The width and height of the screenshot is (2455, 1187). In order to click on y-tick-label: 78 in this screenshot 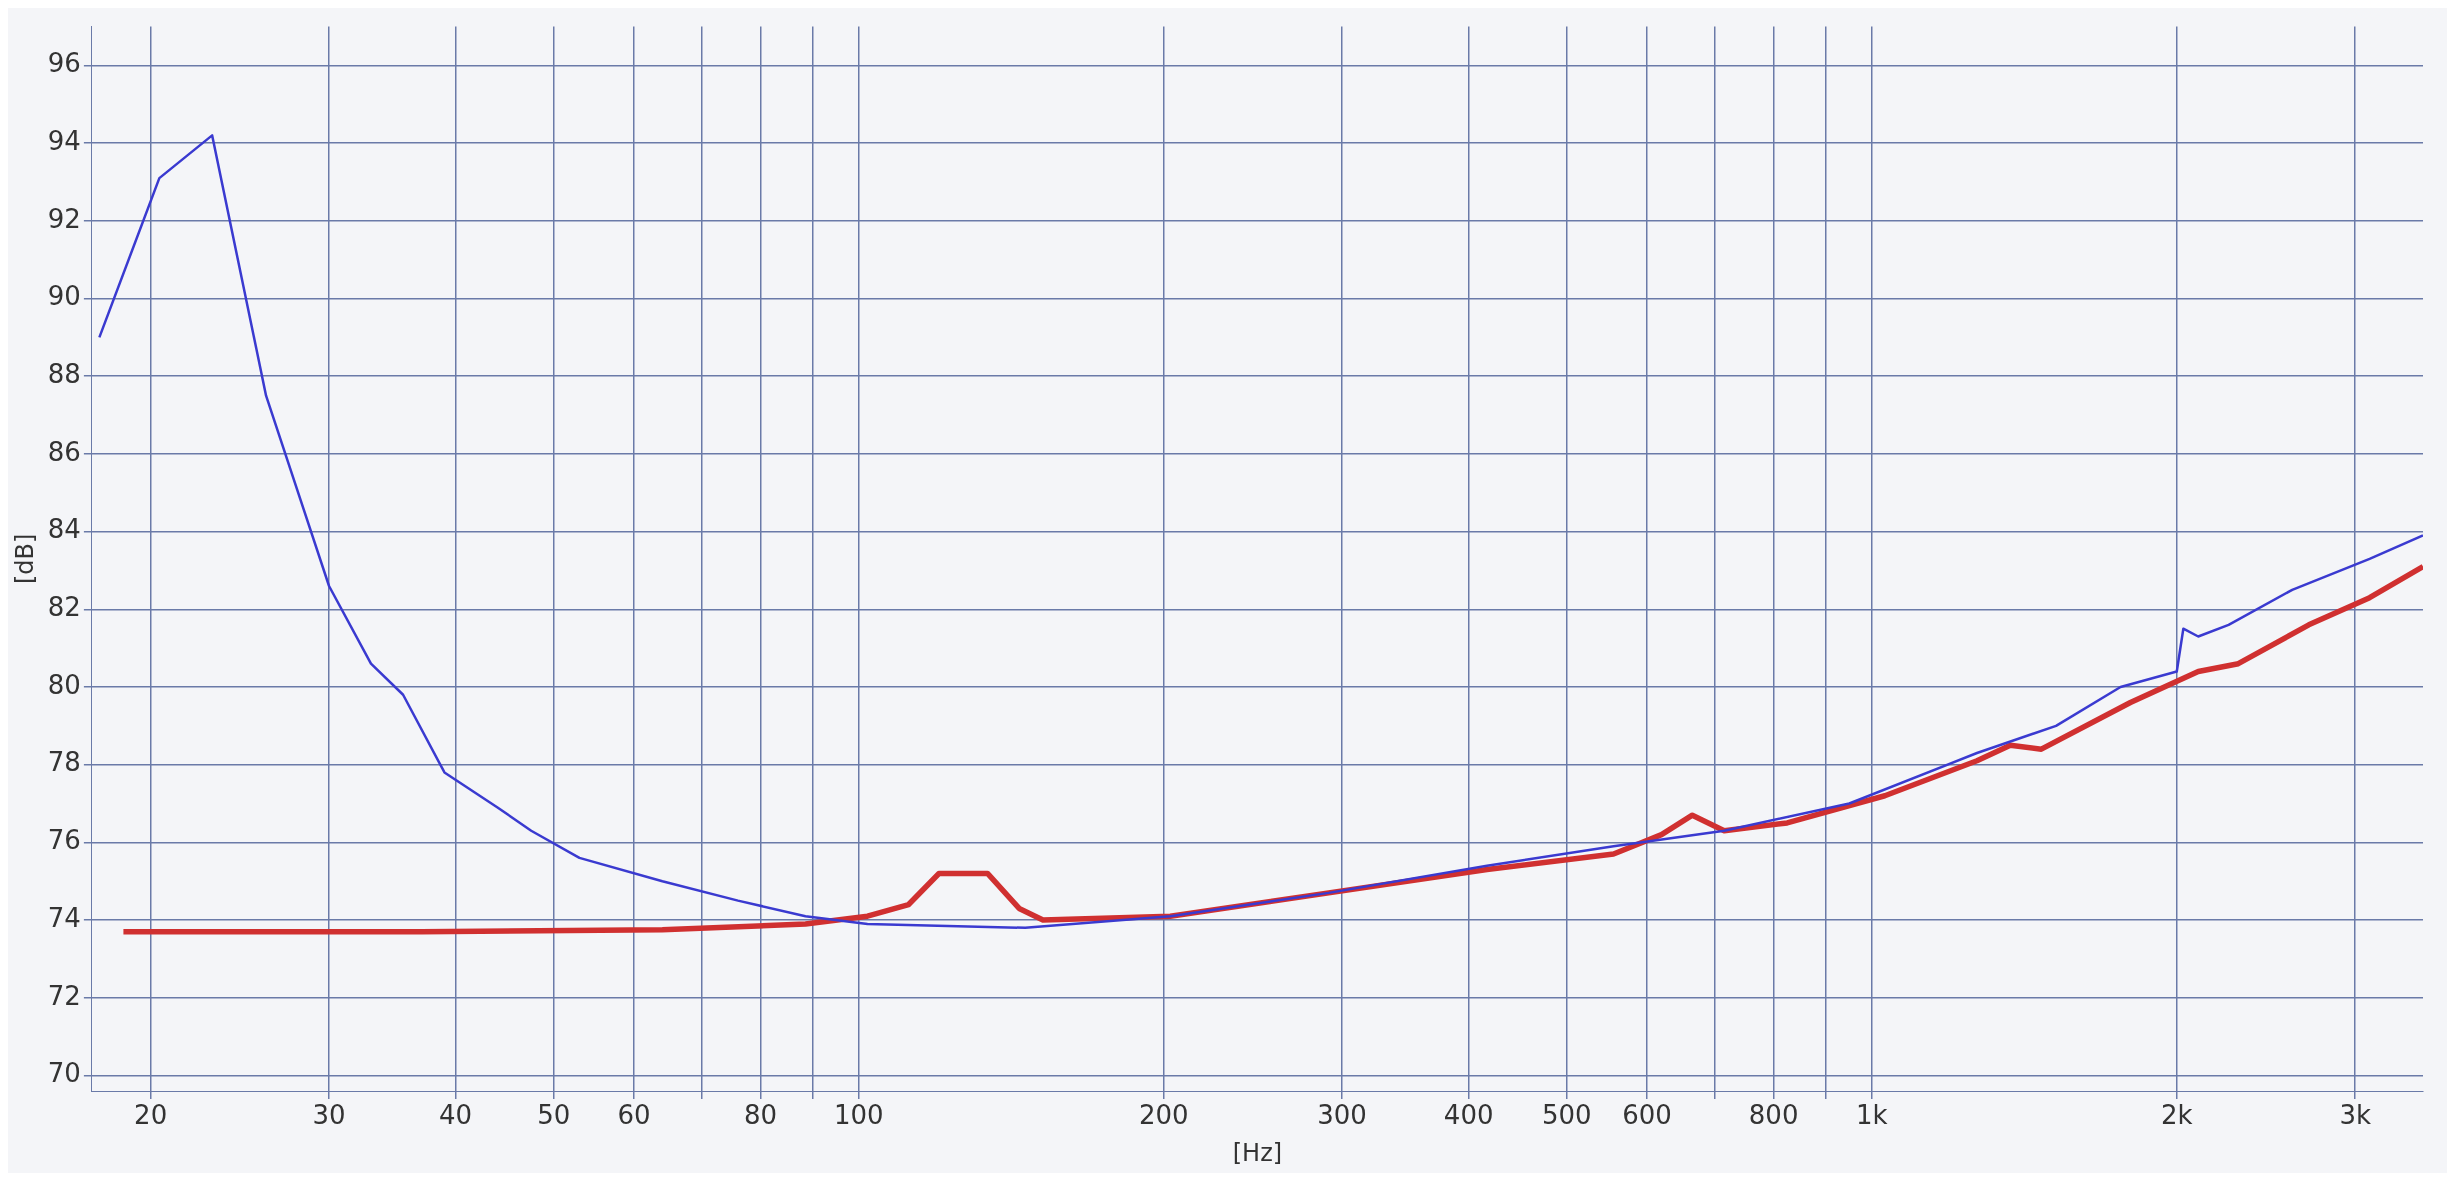, I will do `click(64, 762)`.